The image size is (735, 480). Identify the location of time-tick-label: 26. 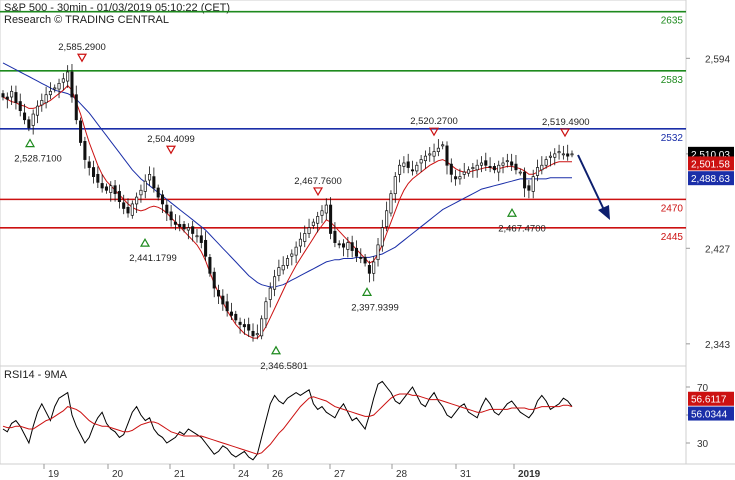
(278, 474).